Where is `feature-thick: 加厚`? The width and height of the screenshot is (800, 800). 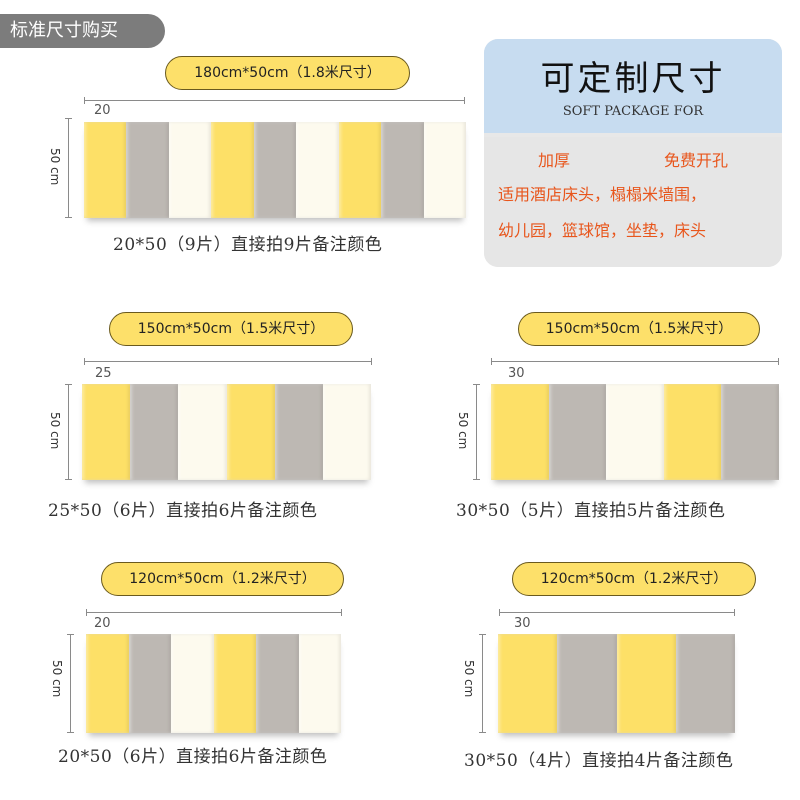 feature-thick: 加厚 is located at coordinates (554, 160).